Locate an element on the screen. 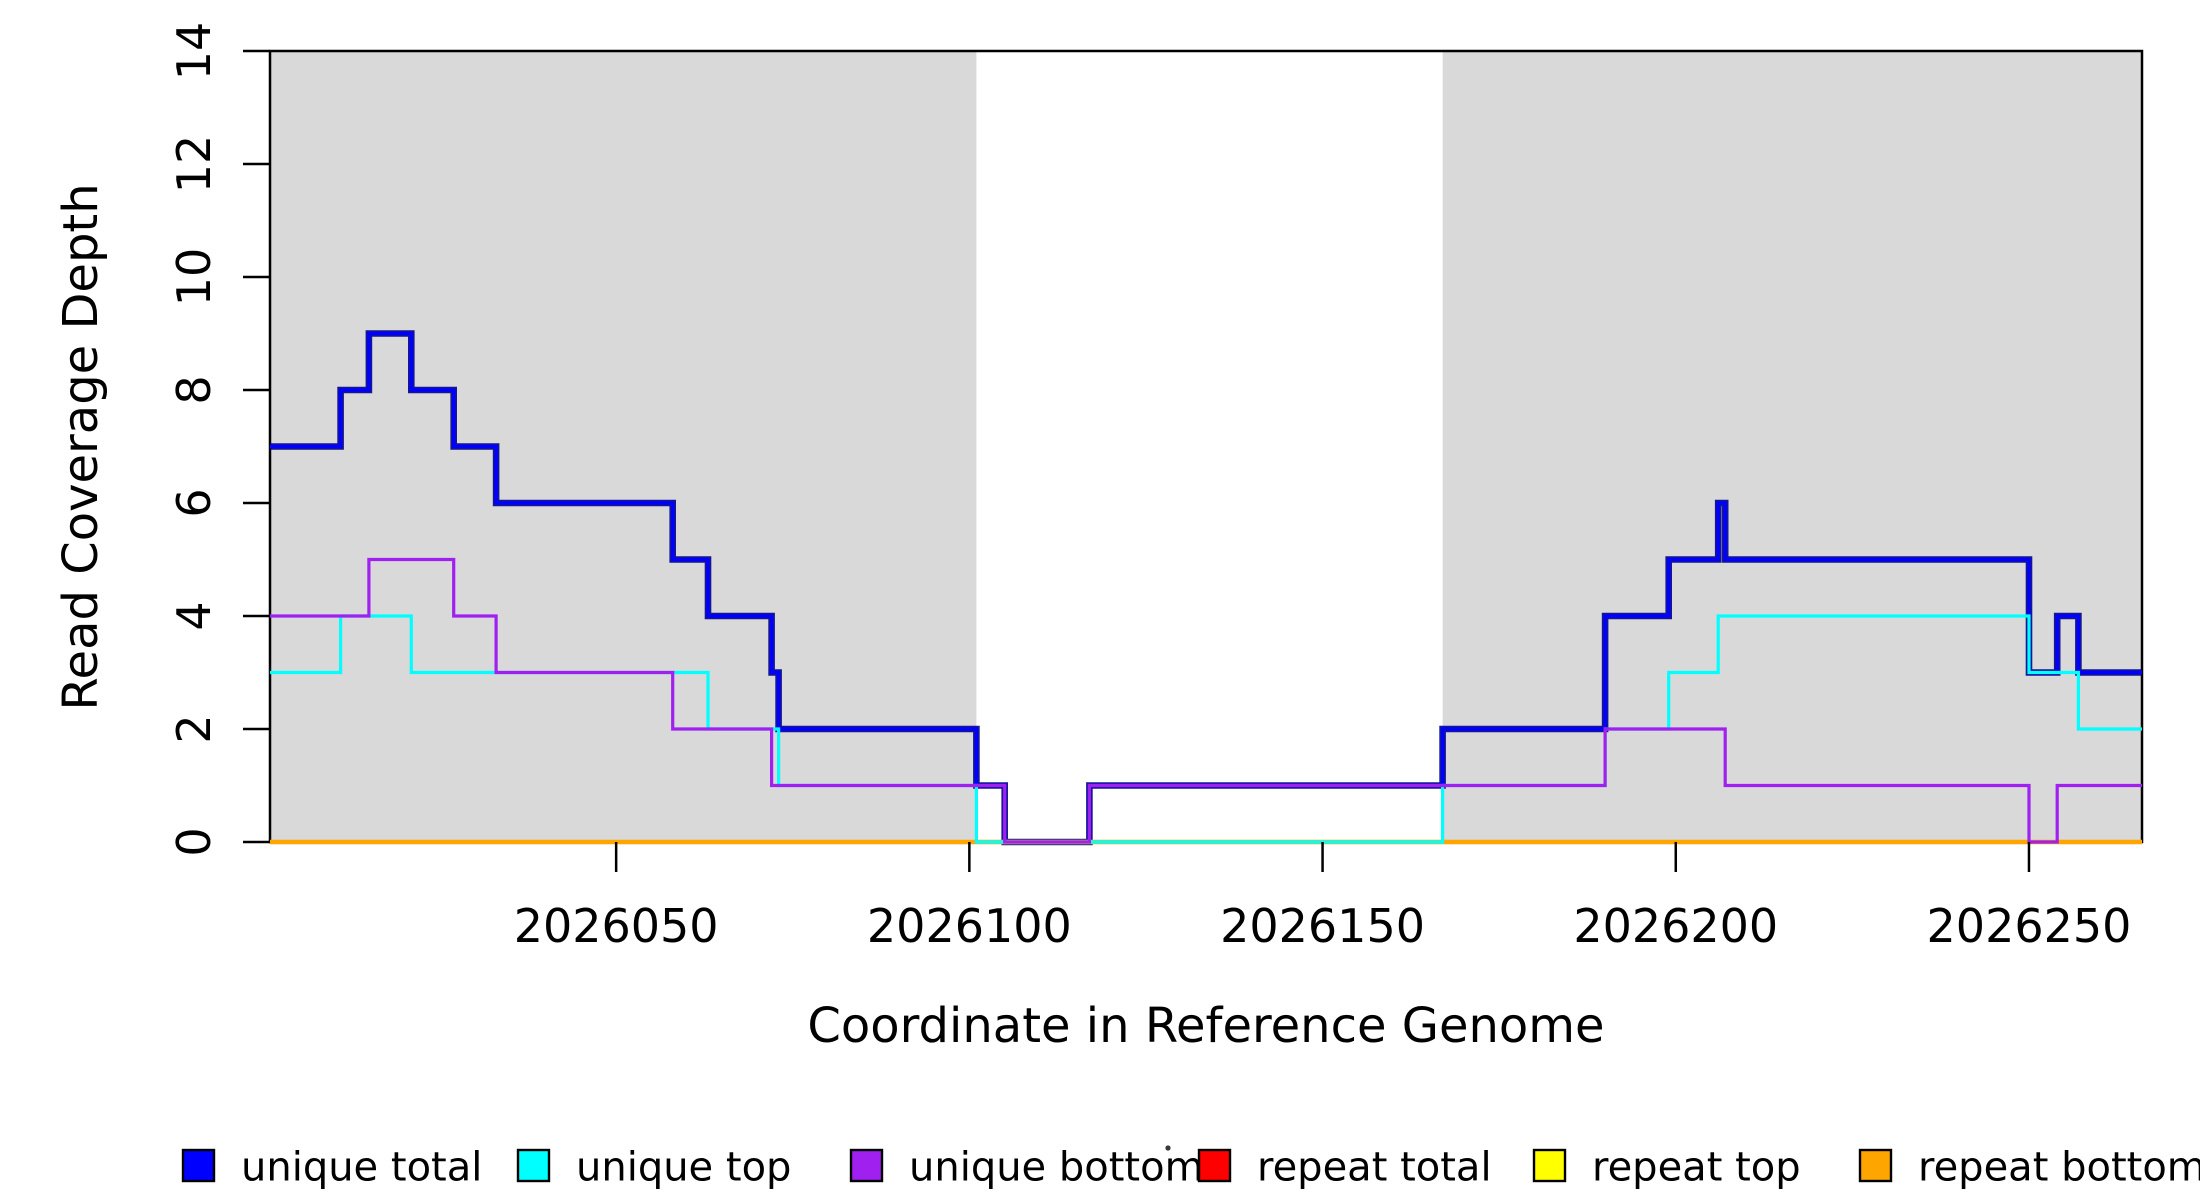  legend-label-repeat-bottom: repeat bottom is located at coordinates (2059, 1168).